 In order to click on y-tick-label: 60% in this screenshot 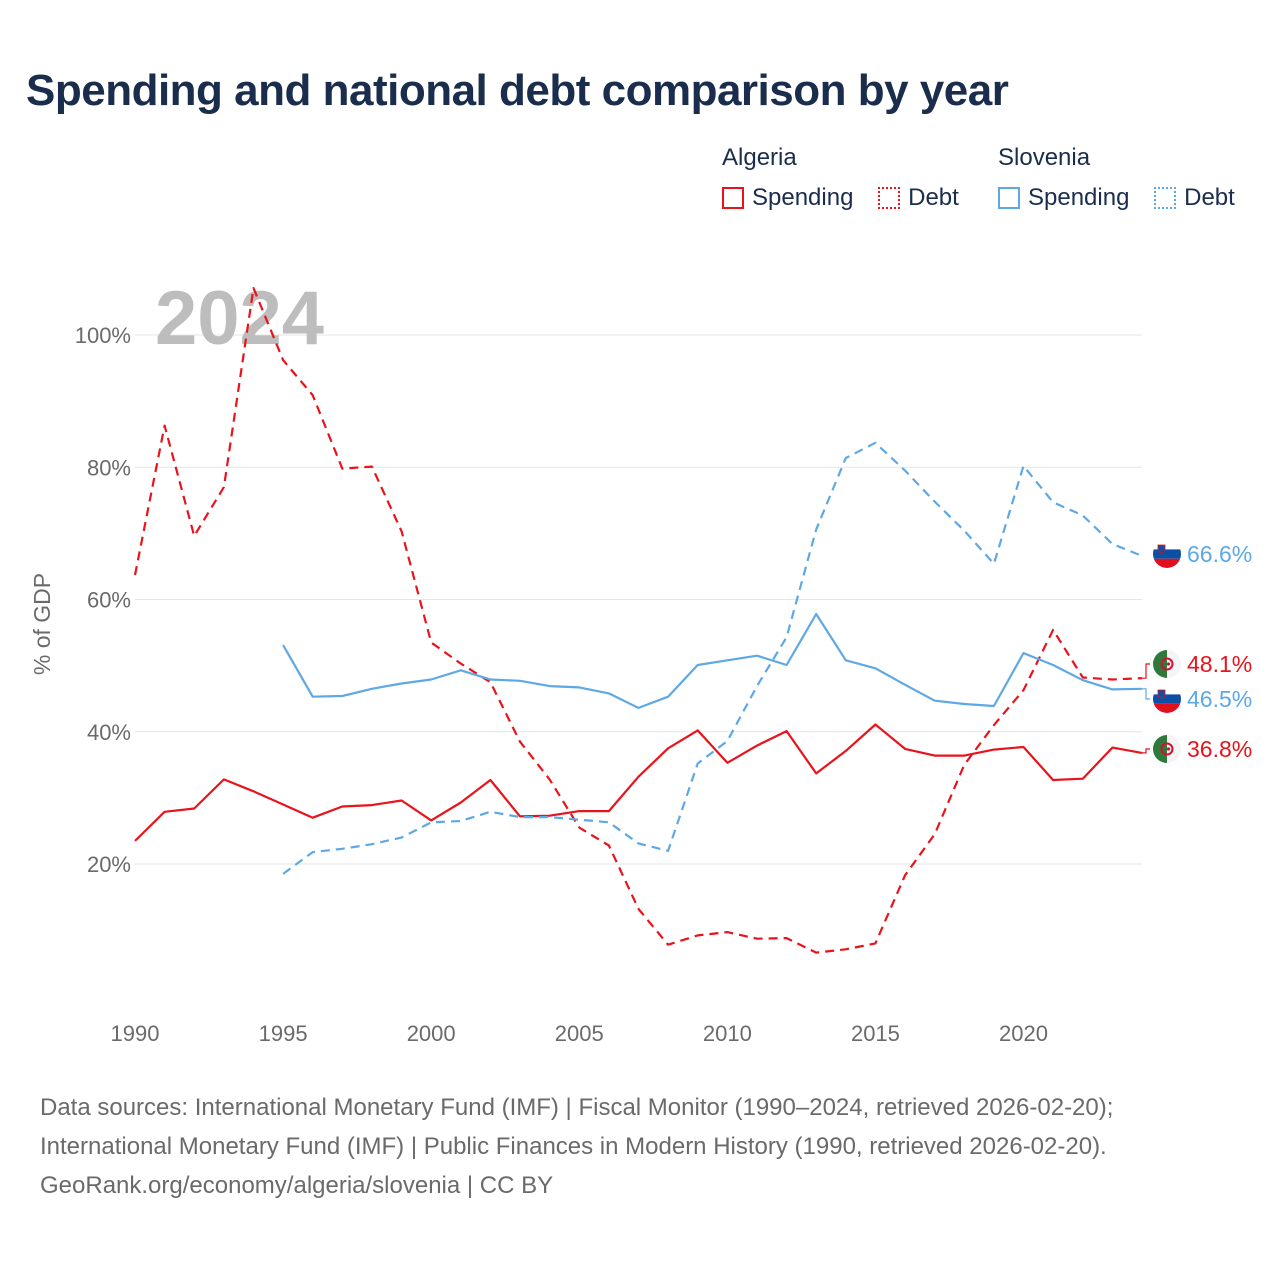, I will do `click(109, 600)`.